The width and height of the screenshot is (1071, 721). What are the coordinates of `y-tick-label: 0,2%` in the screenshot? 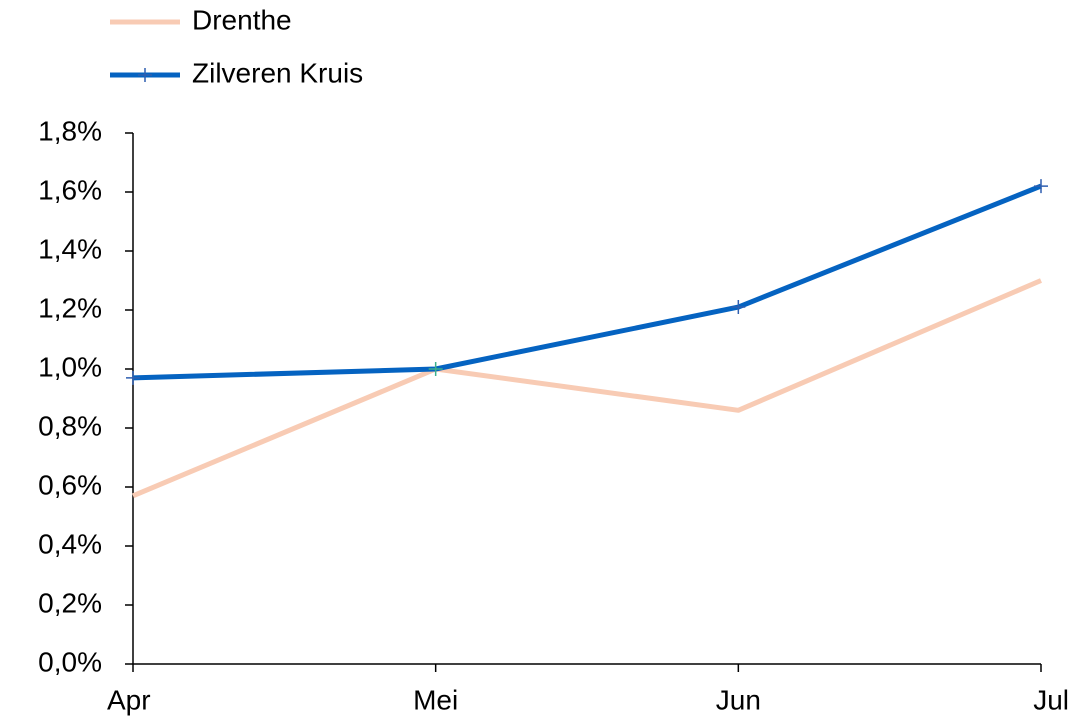 It's located at (70, 602).